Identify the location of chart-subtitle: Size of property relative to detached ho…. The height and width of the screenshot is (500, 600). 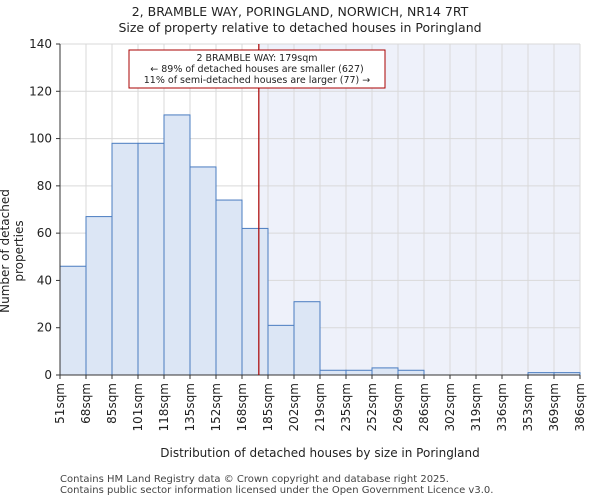
(300, 27).